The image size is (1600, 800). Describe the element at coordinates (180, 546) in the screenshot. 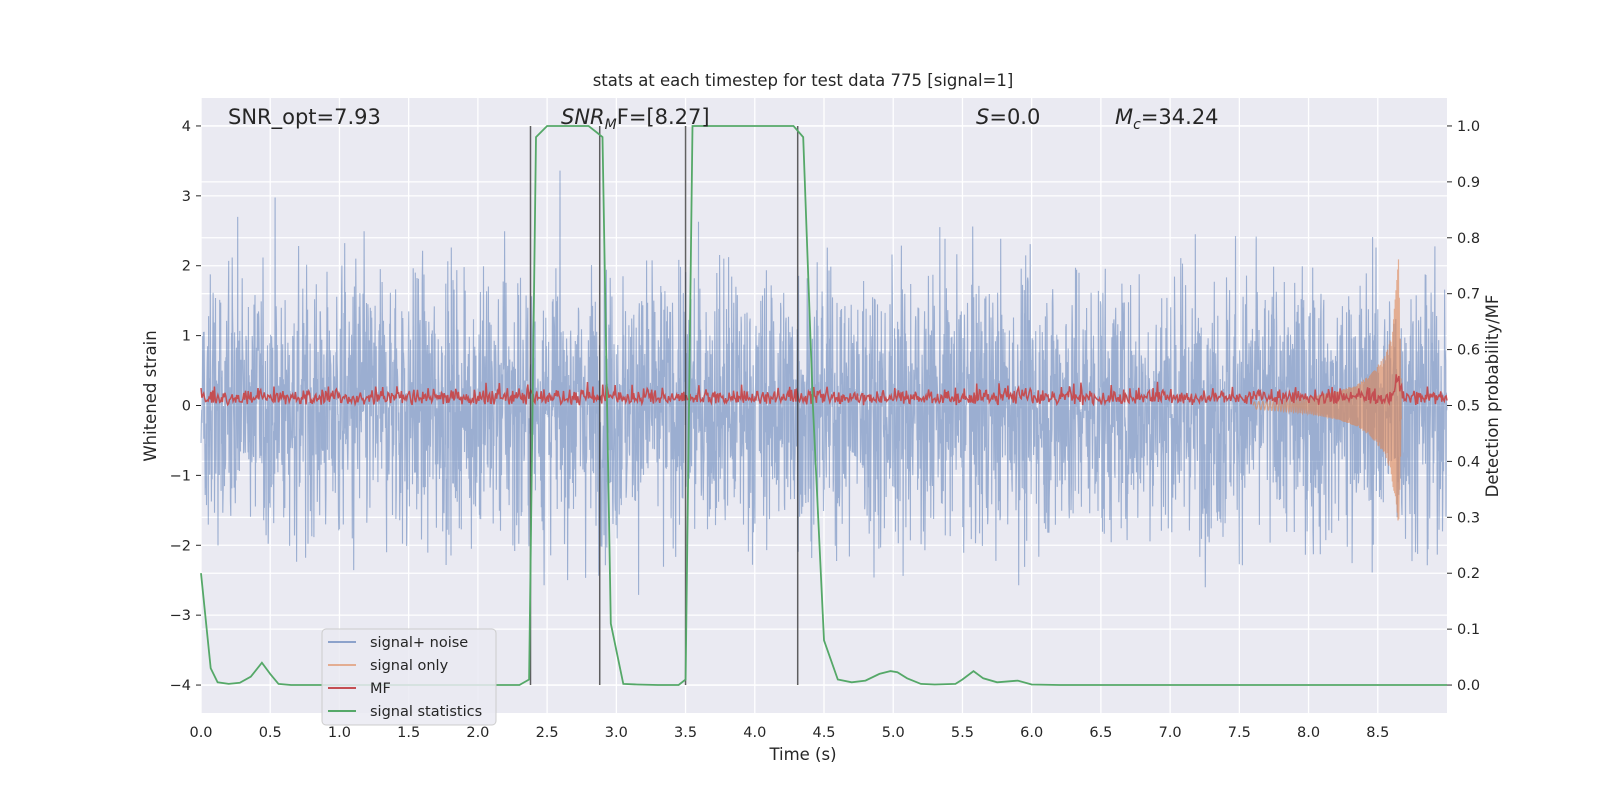

I see `y-left-tick-label: −2` at that location.